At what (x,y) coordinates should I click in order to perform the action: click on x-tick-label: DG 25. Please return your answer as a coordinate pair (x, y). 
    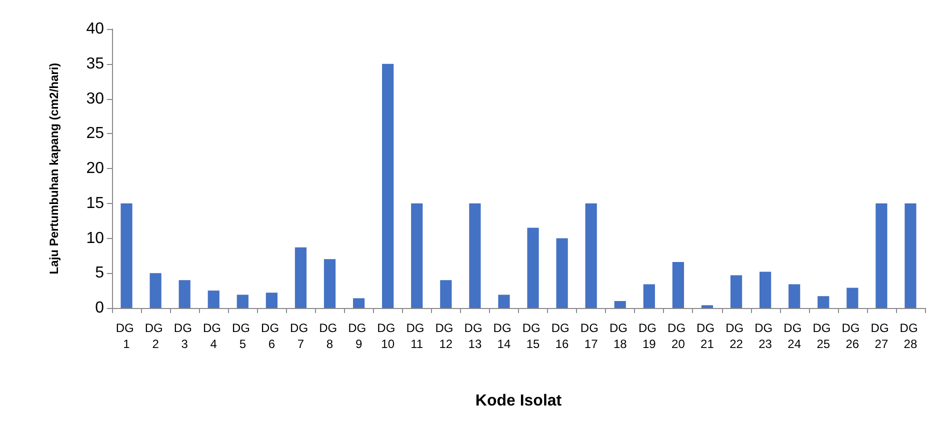
    Looking at the image, I should click on (823, 336).